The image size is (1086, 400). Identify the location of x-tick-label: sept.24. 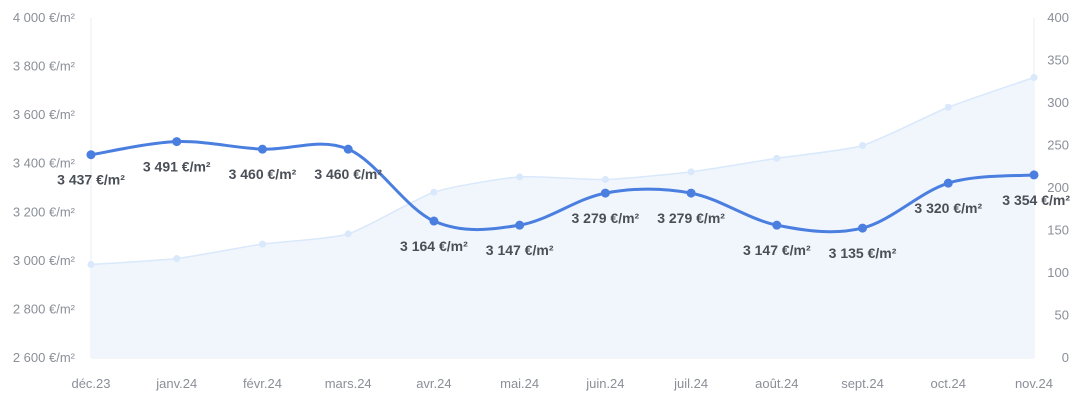
(862, 383).